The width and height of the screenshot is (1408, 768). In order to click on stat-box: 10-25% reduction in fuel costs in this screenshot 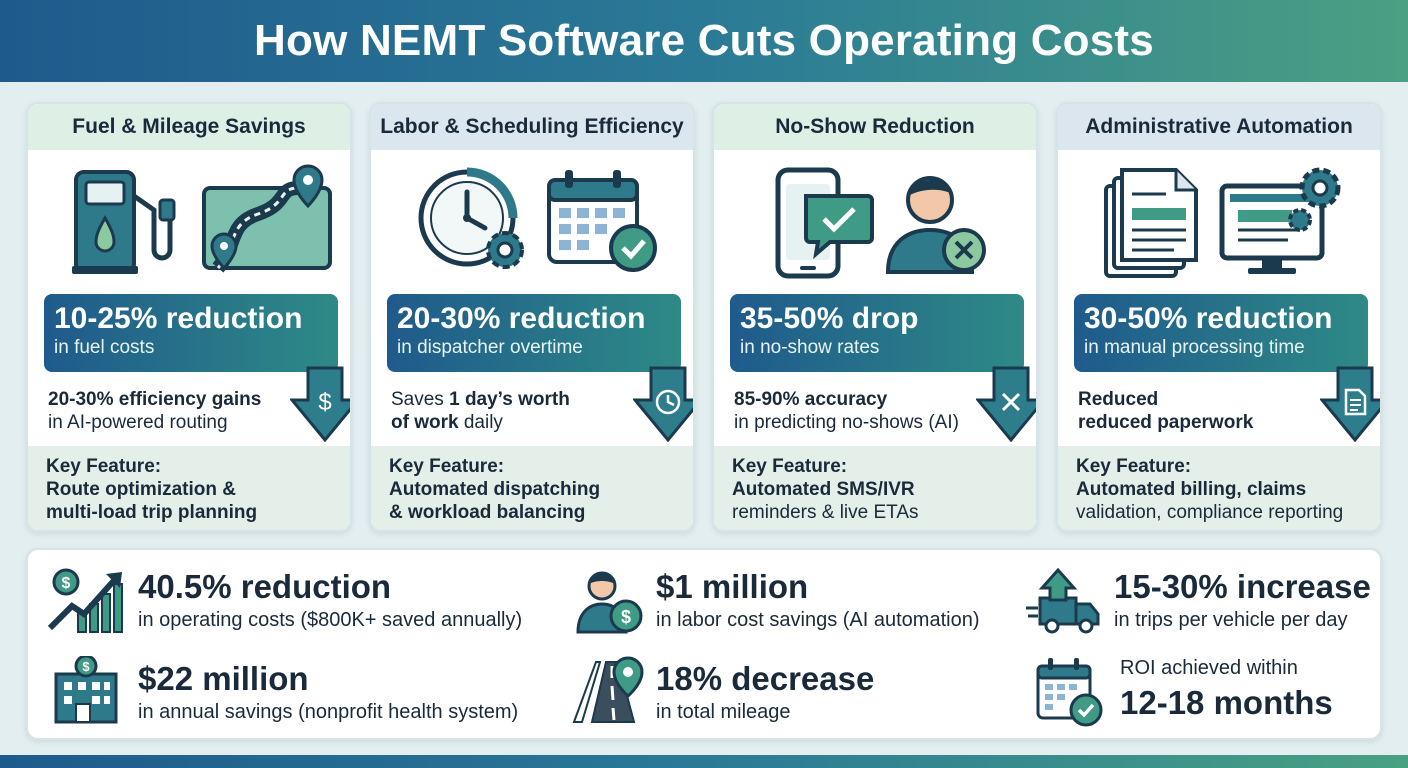, I will do `click(191, 333)`.